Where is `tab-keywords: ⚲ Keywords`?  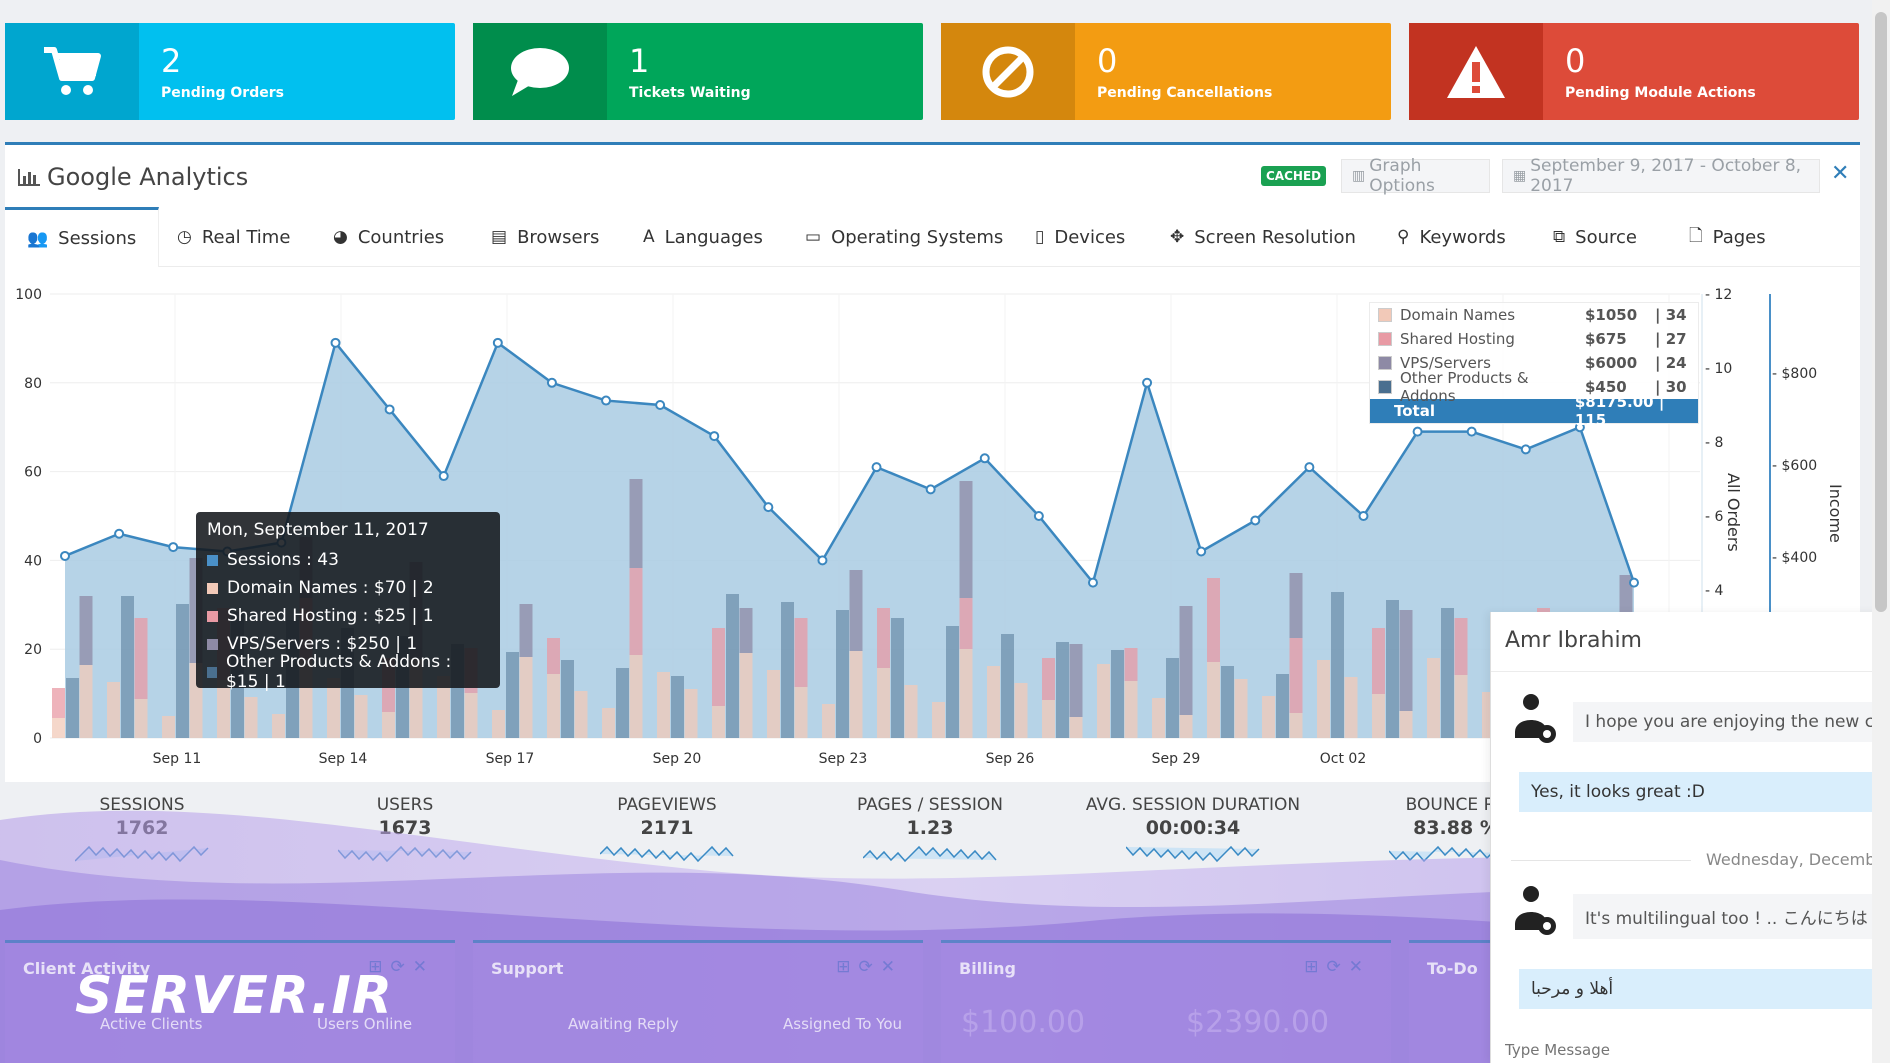 tab-keywords: ⚲ Keywords is located at coordinates (1451, 237).